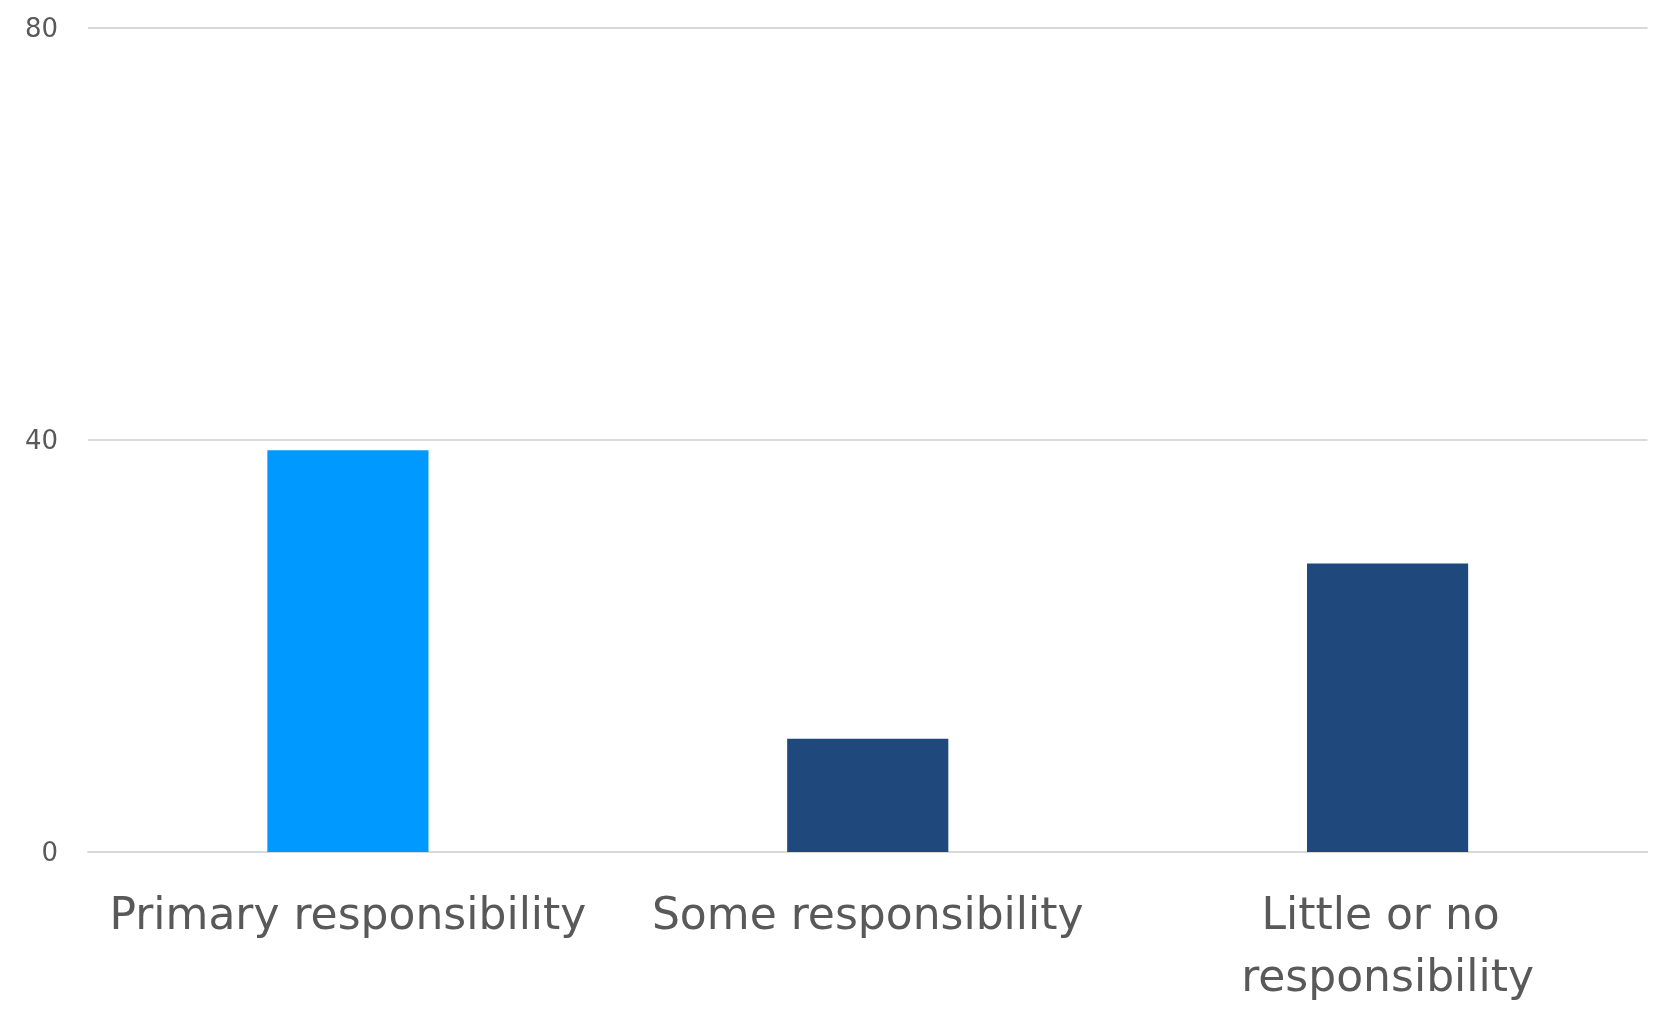  I want to click on x-tick-label: Primary responsibility, so click(348, 913).